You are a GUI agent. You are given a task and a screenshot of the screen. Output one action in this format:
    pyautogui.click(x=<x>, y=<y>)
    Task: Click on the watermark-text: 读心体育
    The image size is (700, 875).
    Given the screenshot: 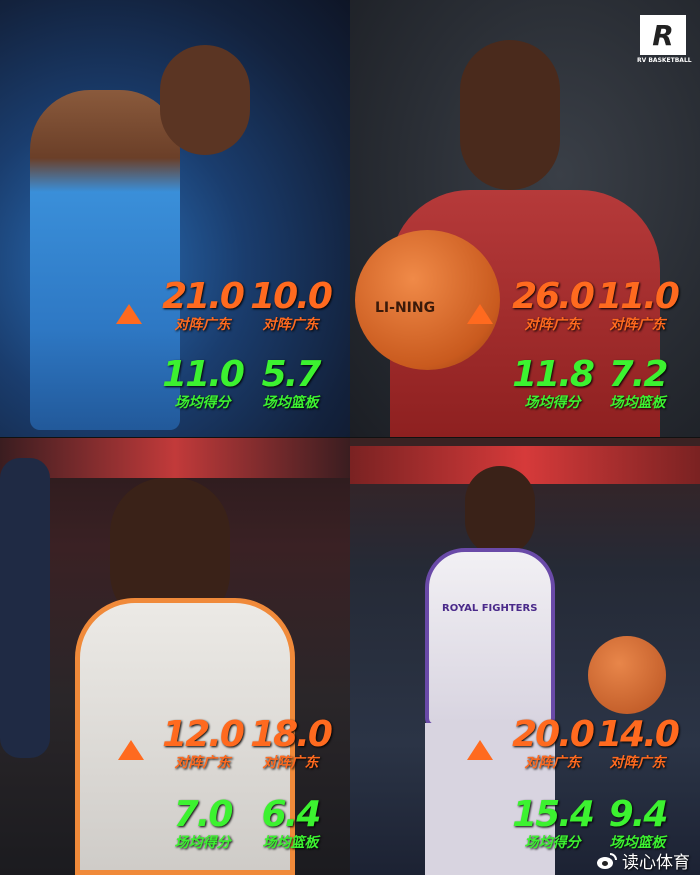 What is the action you would take?
    pyautogui.click(x=656, y=863)
    